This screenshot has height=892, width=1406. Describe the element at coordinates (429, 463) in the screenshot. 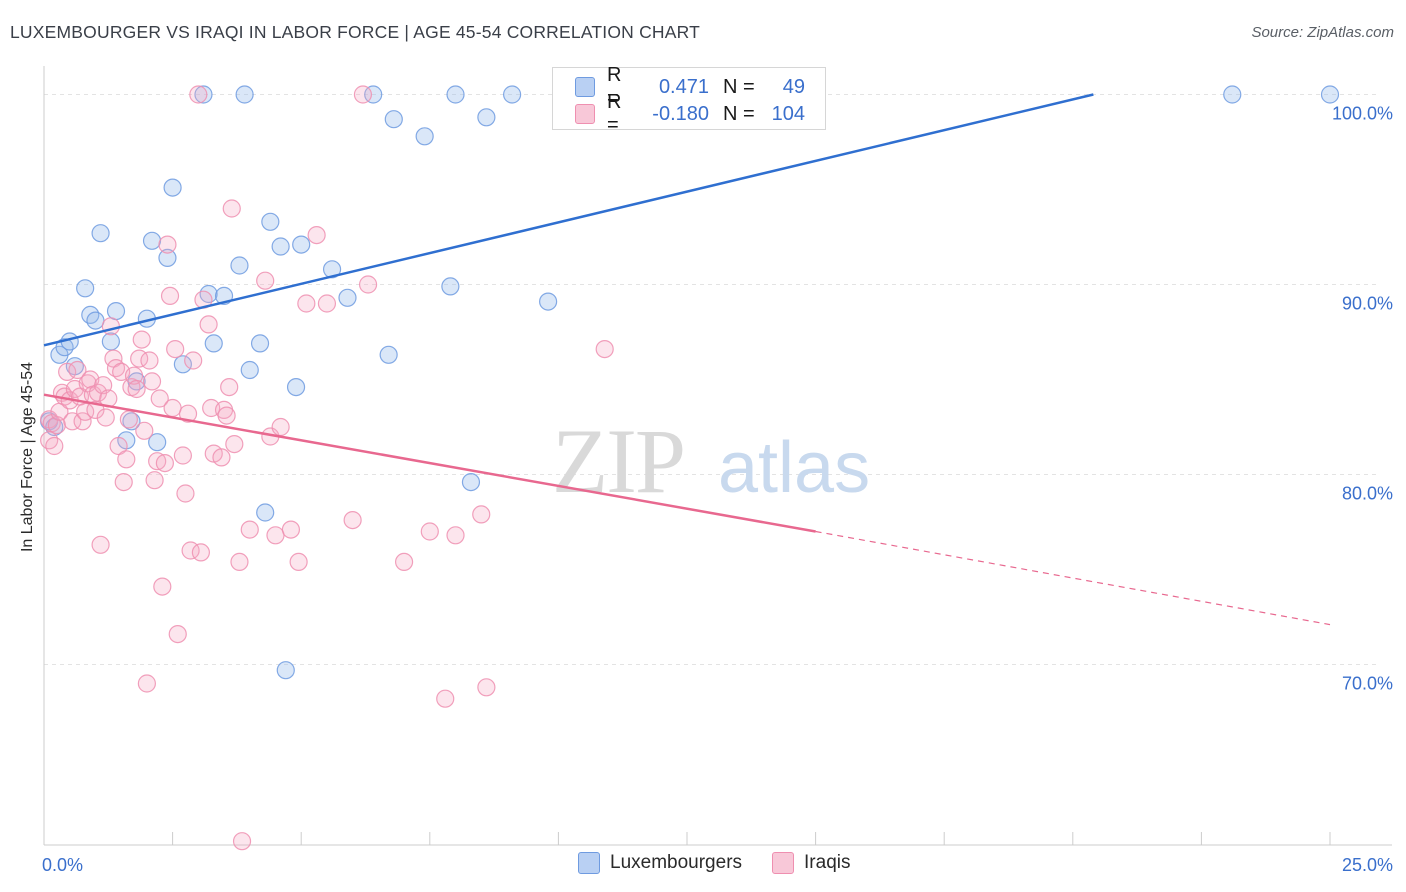

I see `trend-line` at that location.